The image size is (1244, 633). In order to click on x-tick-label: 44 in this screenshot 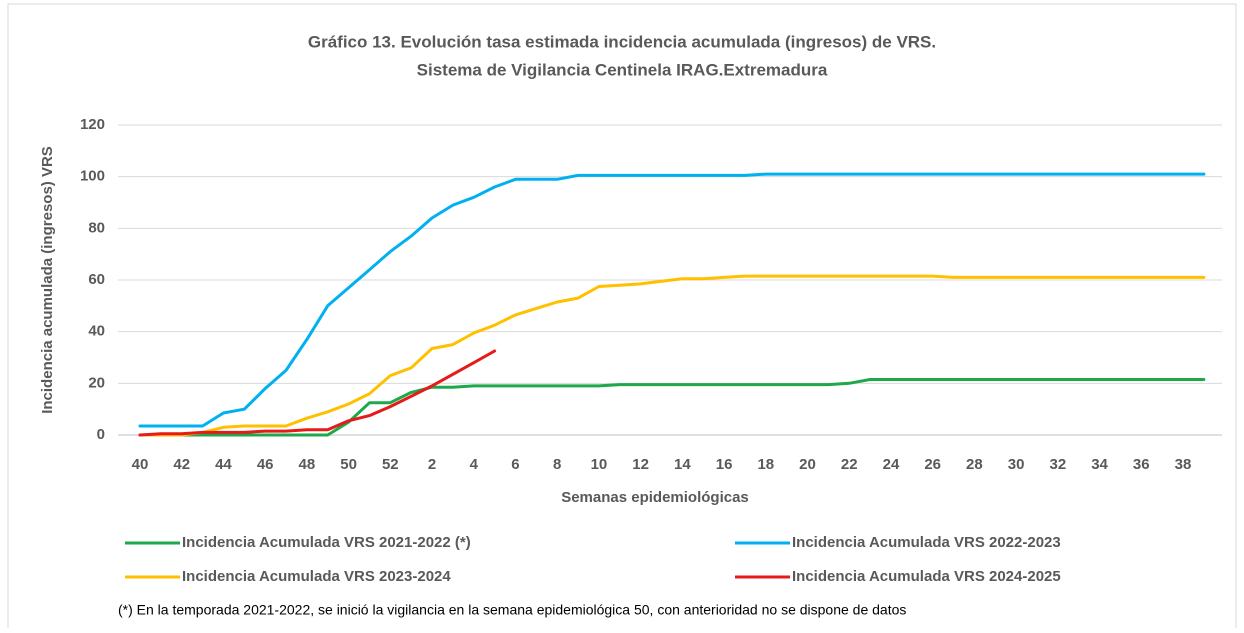, I will do `click(223, 464)`.